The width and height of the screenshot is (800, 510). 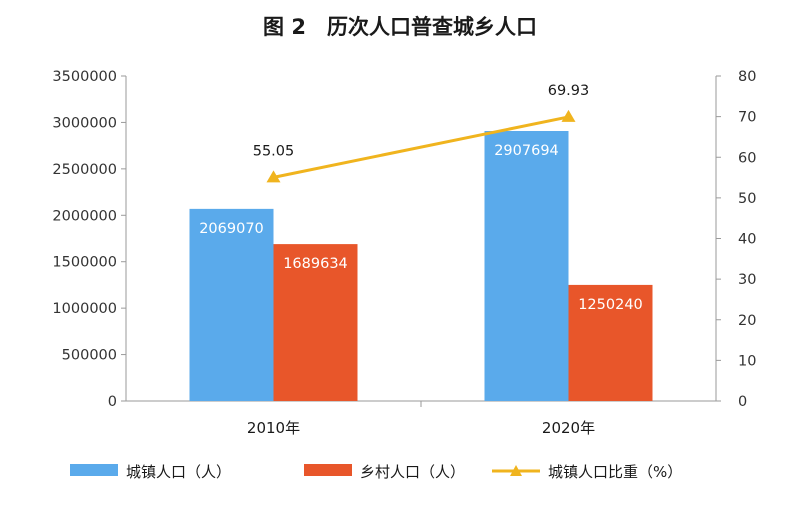 I want to click on line-value-label: 69.93, so click(x=569, y=91).